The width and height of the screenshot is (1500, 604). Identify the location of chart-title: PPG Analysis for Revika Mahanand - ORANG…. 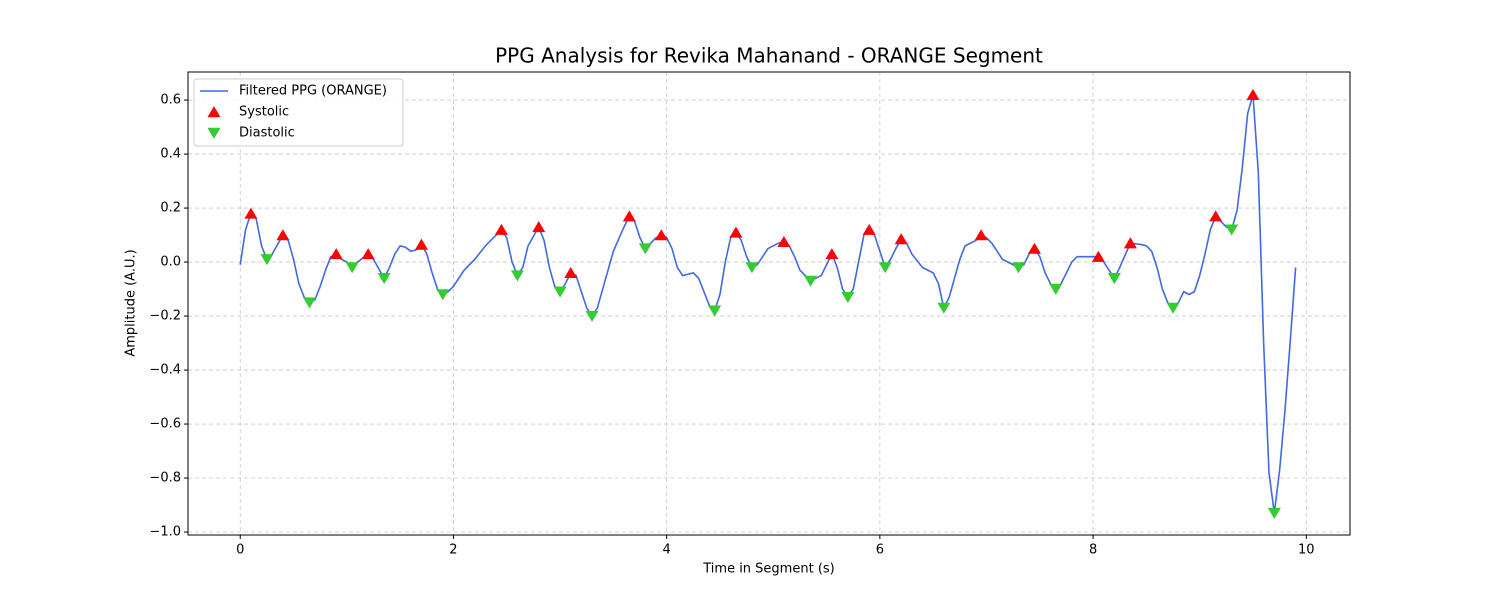
(769, 56).